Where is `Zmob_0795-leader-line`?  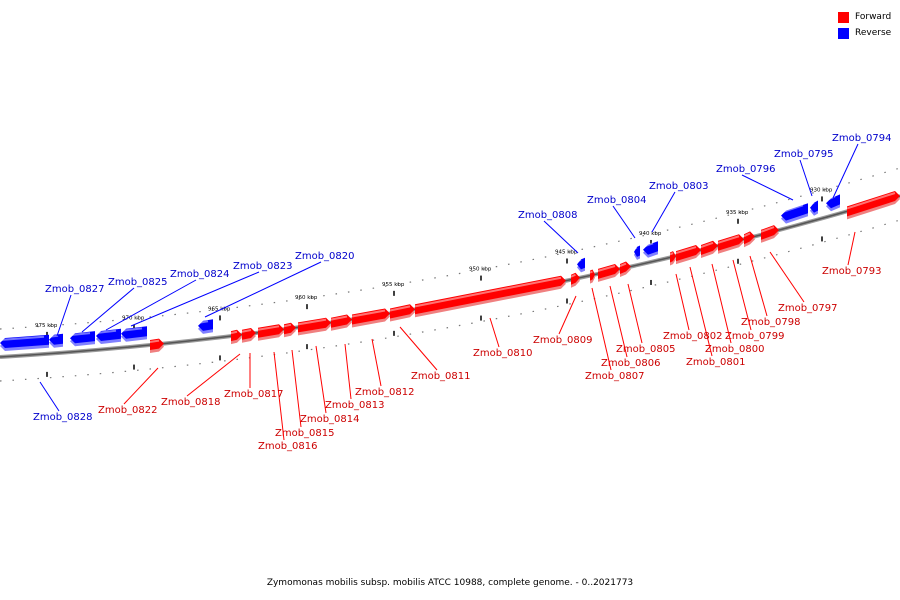 Zmob_0795-leader-line is located at coordinates (806, 178).